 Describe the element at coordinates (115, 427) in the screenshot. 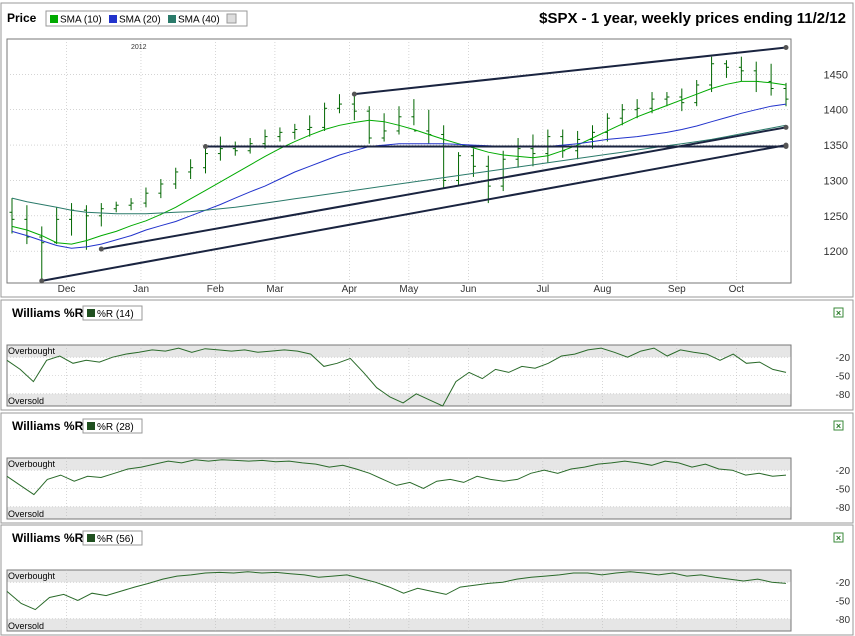

I see `williams-legend-label: %R (28)` at that location.